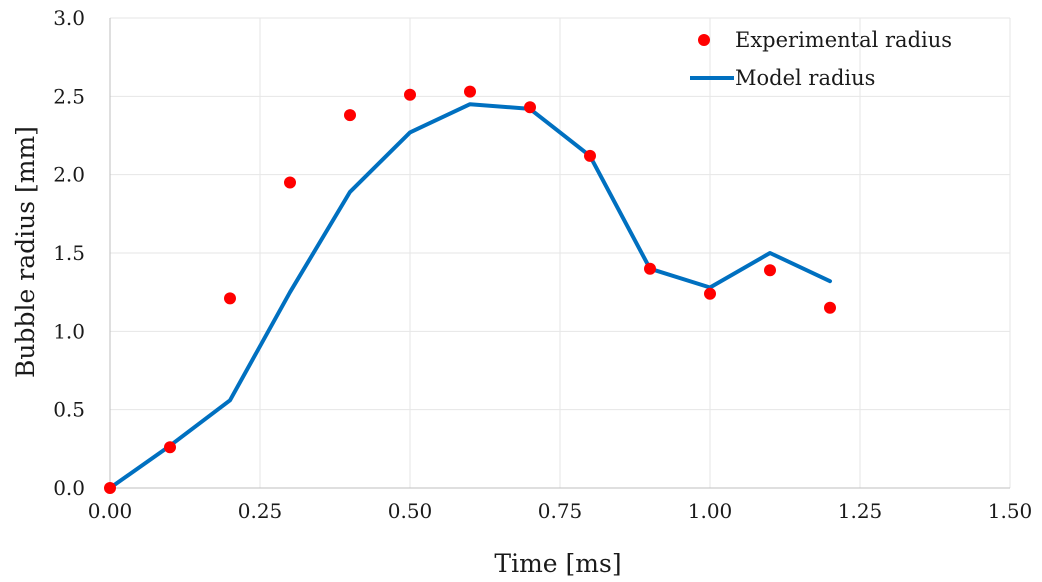 Image resolution: width=1042 pixels, height=582 pixels. What do you see at coordinates (25, 252) in the screenshot?
I see `y-axis-title: Bubble radius [mm]` at bounding box center [25, 252].